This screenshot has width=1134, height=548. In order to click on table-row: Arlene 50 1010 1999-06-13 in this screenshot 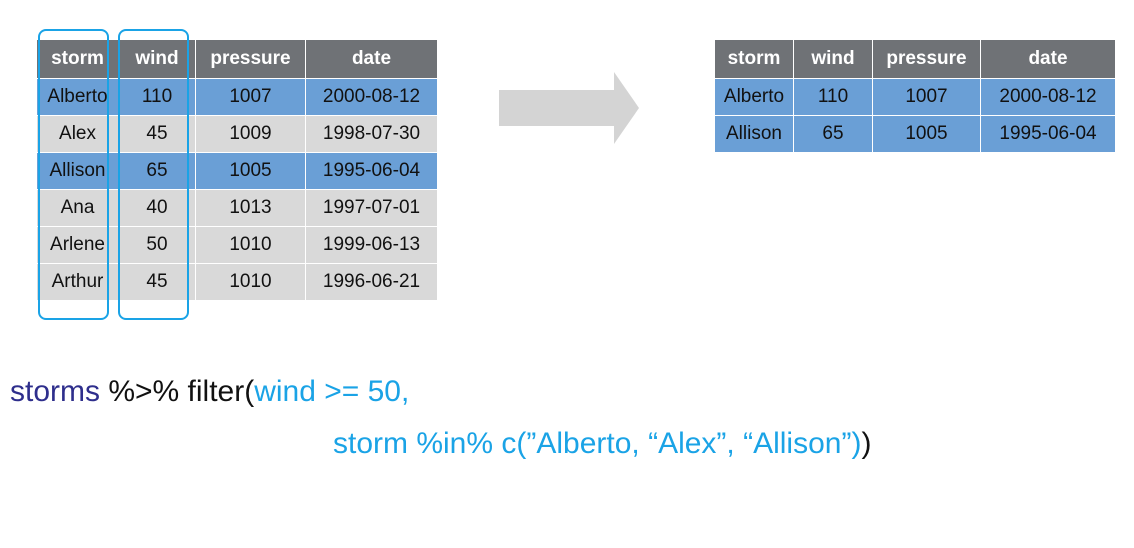, I will do `click(237, 245)`.